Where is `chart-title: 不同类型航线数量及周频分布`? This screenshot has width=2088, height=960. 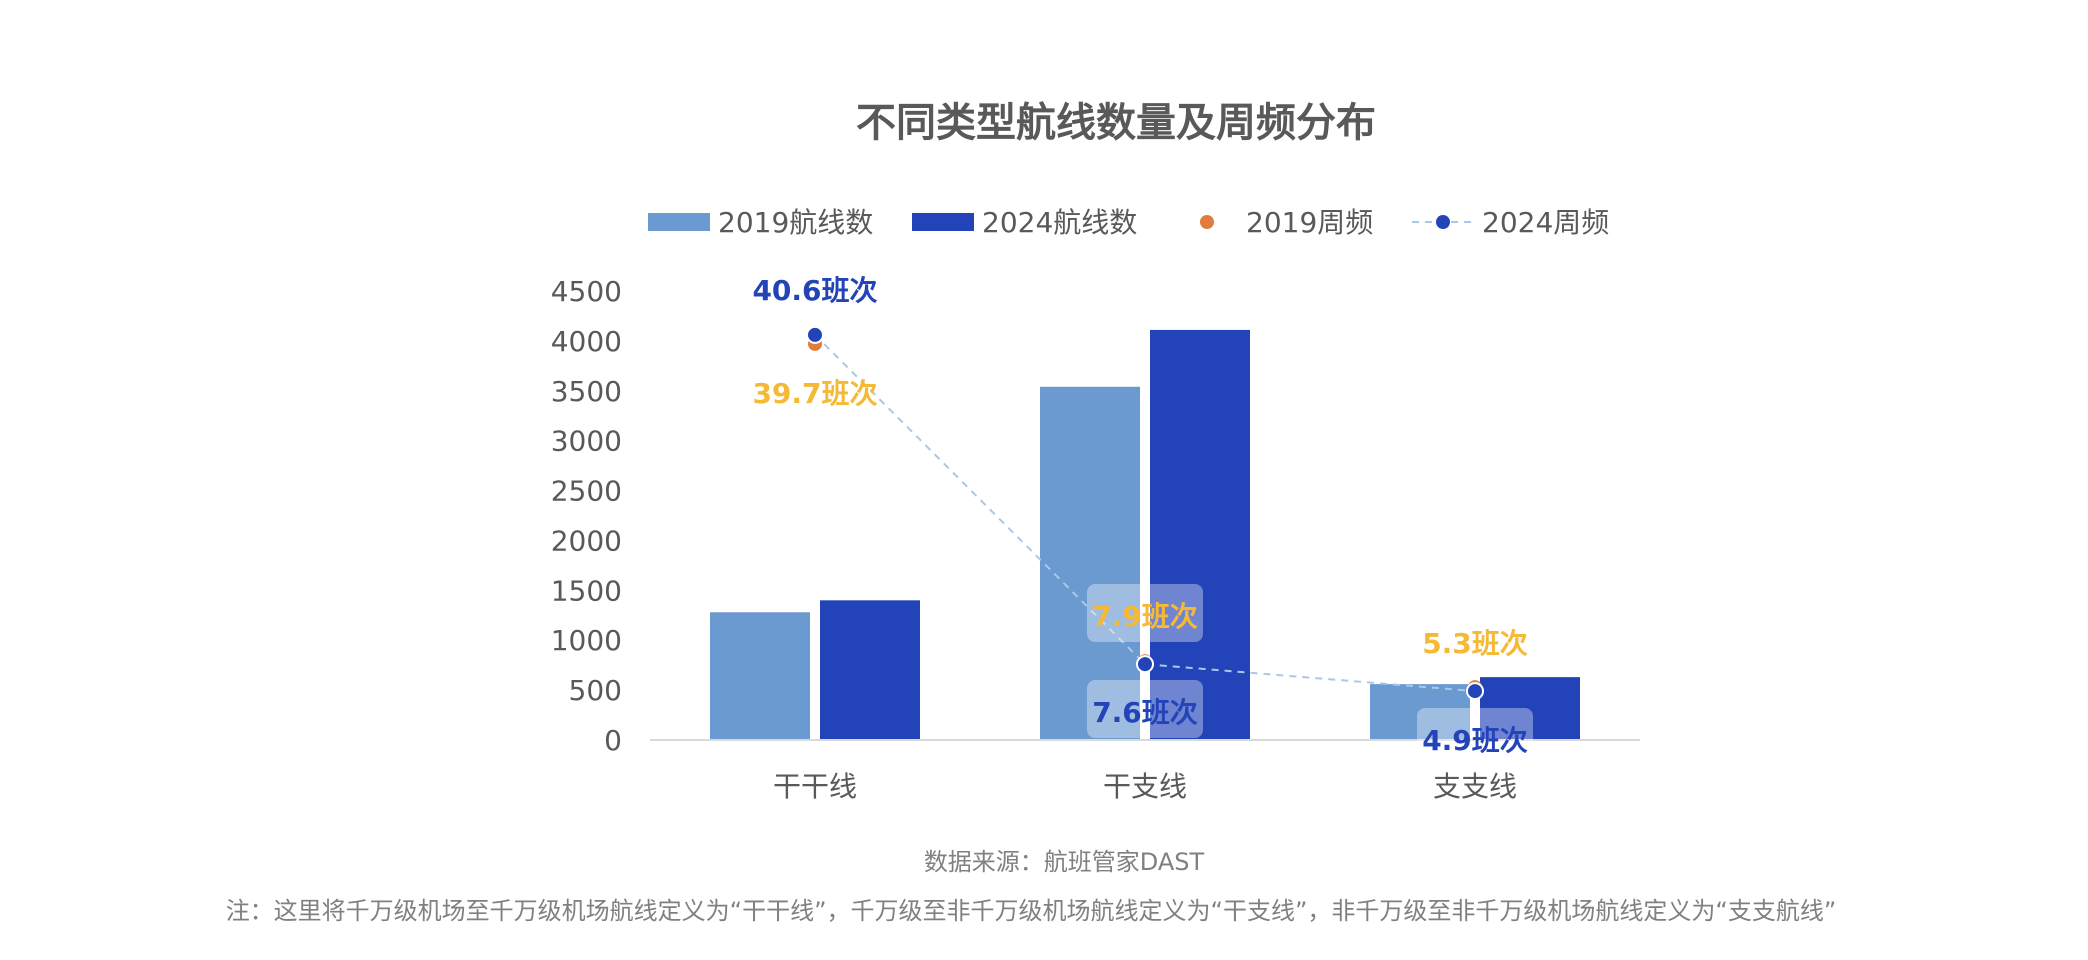
chart-title: 不同类型航线数量及周频分布 is located at coordinates (1116, 123).